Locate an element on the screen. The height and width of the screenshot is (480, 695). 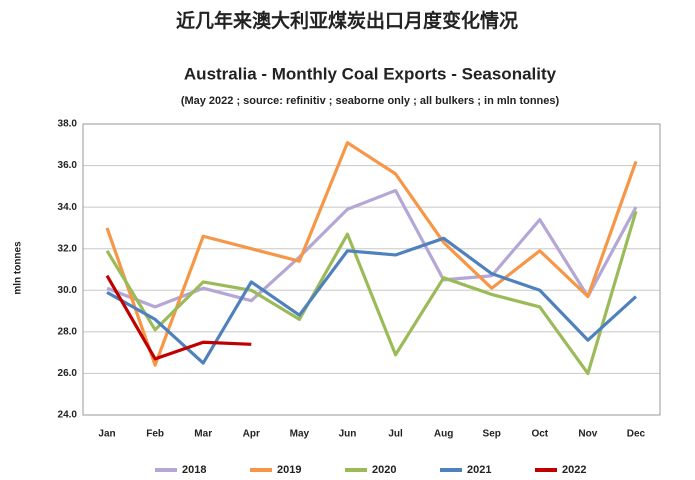
y-axis-label: mln tonnes is located at coordinates (18, 268).